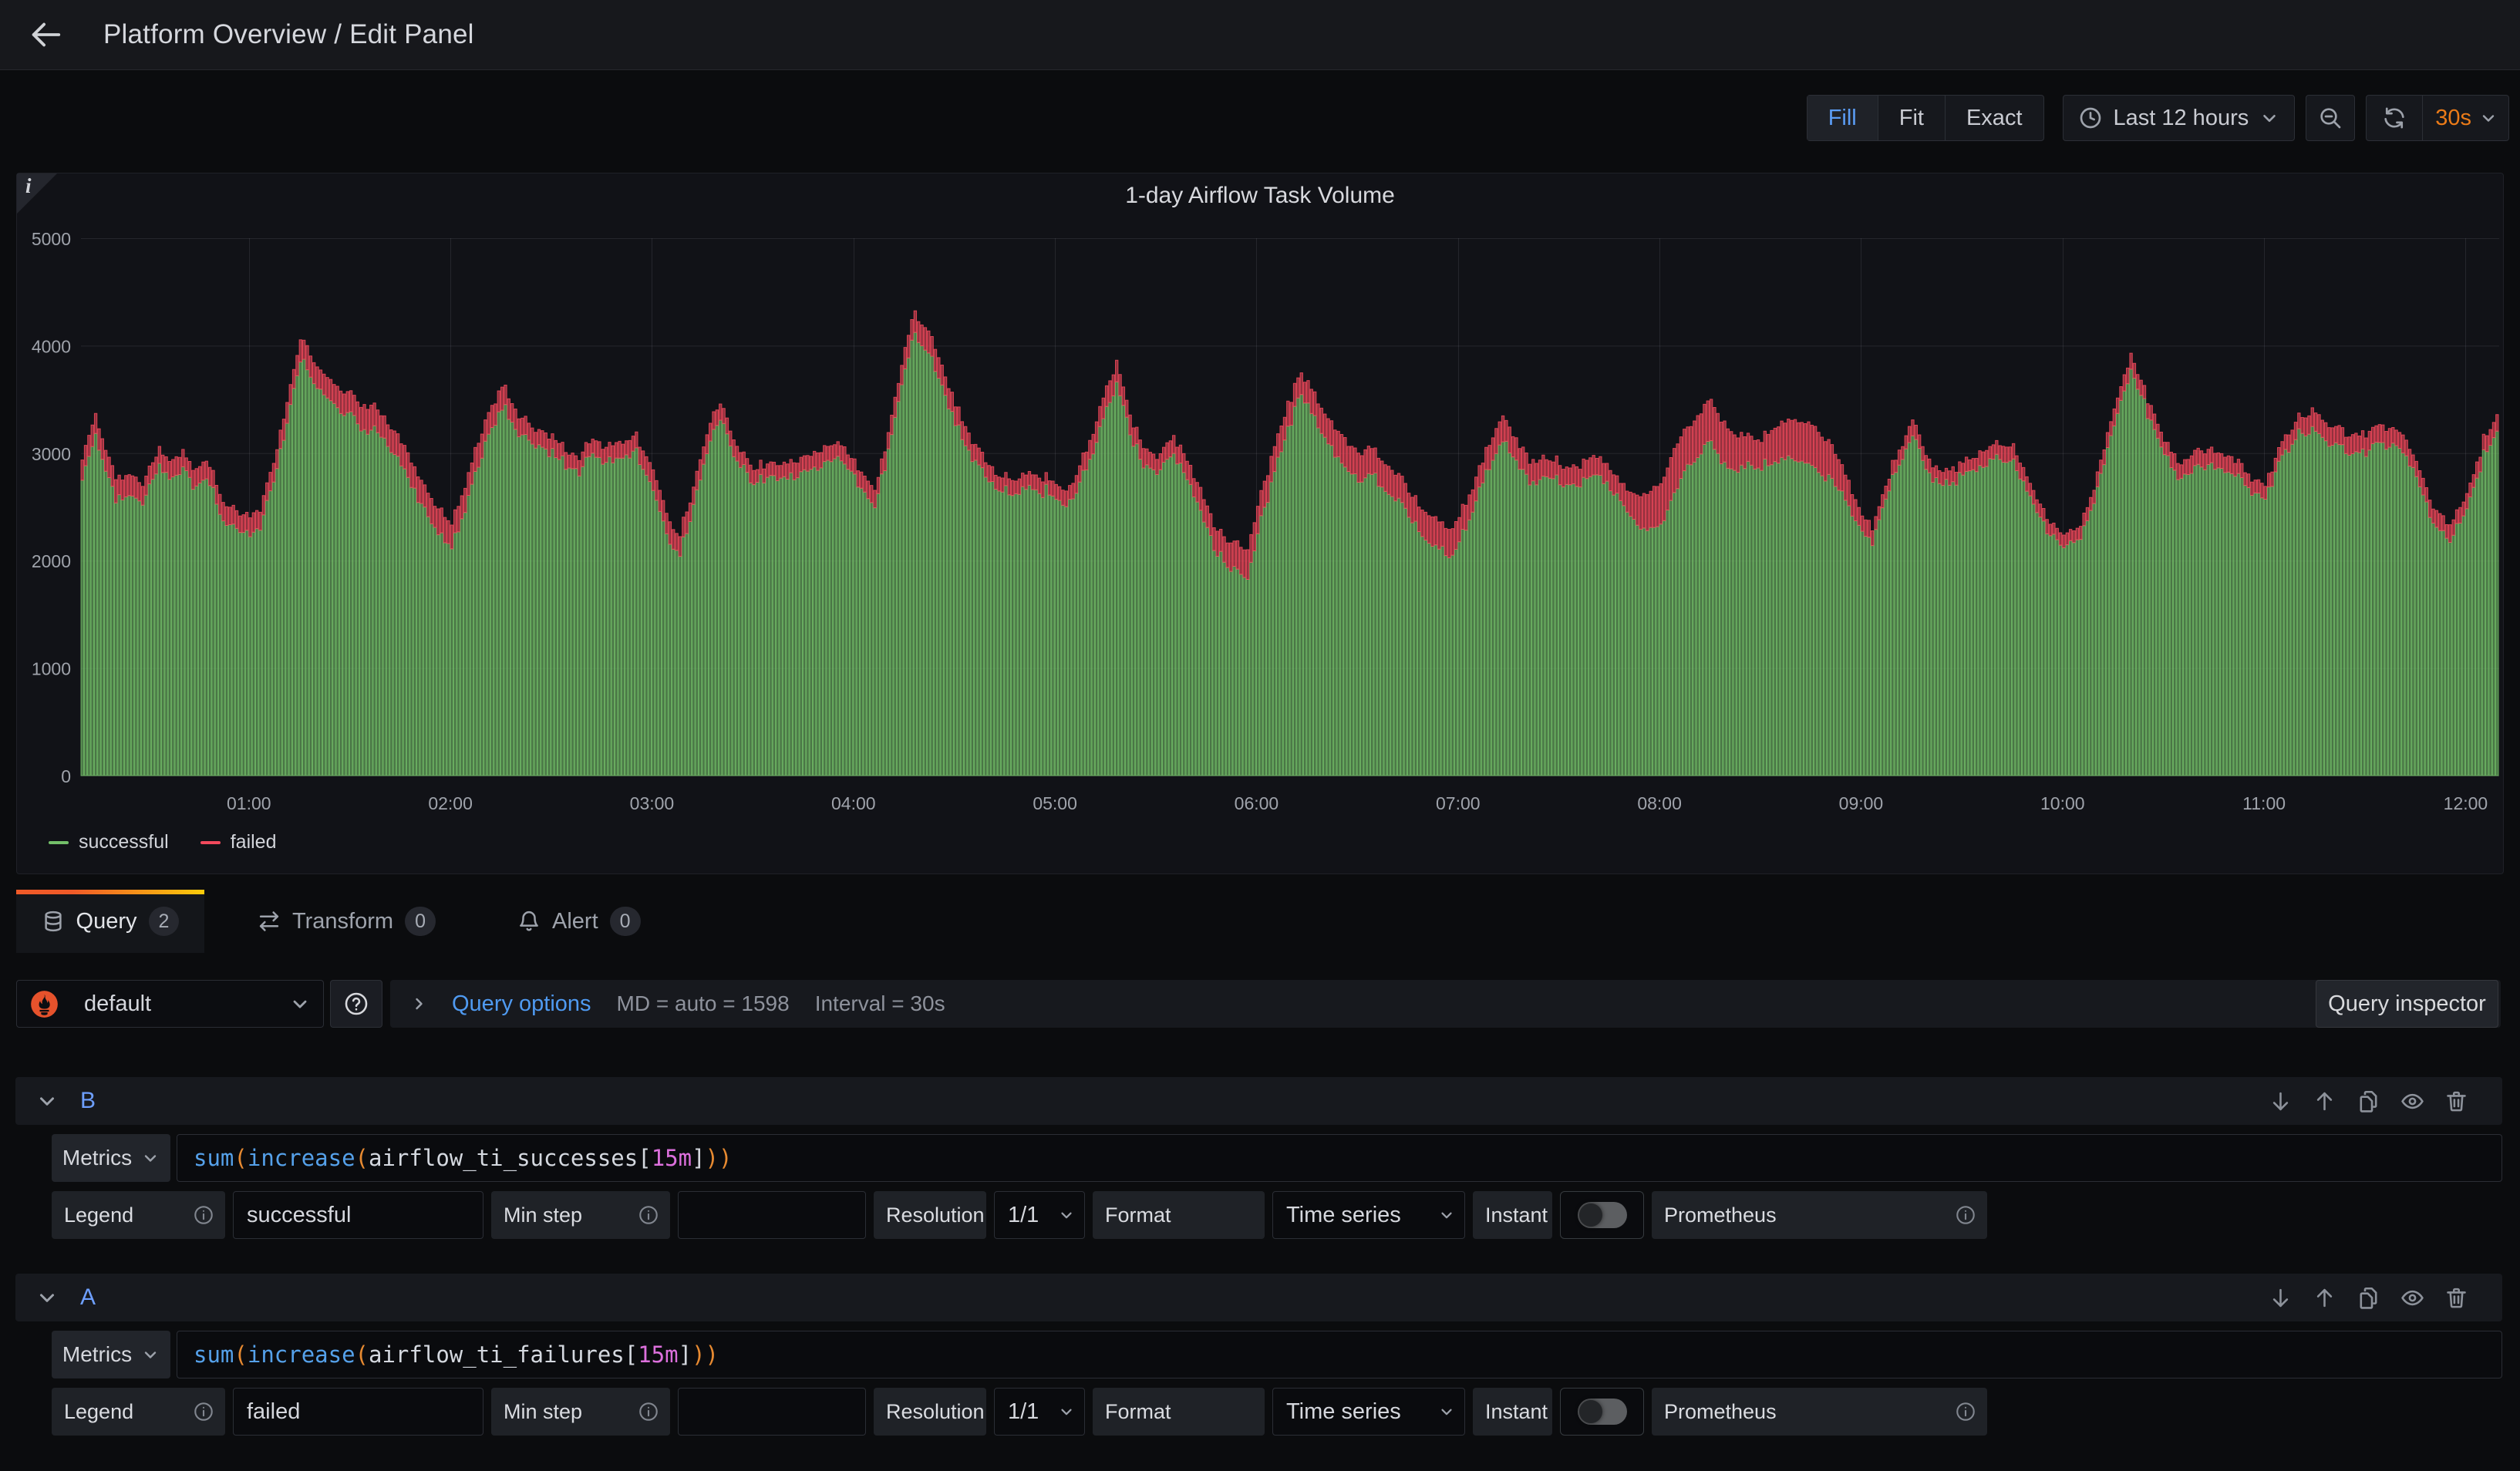 The image size is (2520, 1471). What do you see at coordinates (211, 842) in the screenshot?
I see `legend-dash` at bounding box center [211, 842].